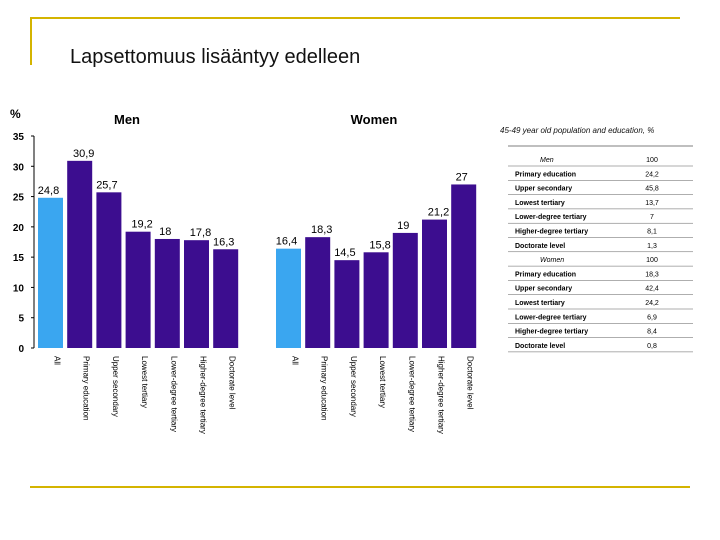  What do you see at coordinates (165, 232) in the screenshot?
I see `value-label: 18` at bounding box center [165, 232].